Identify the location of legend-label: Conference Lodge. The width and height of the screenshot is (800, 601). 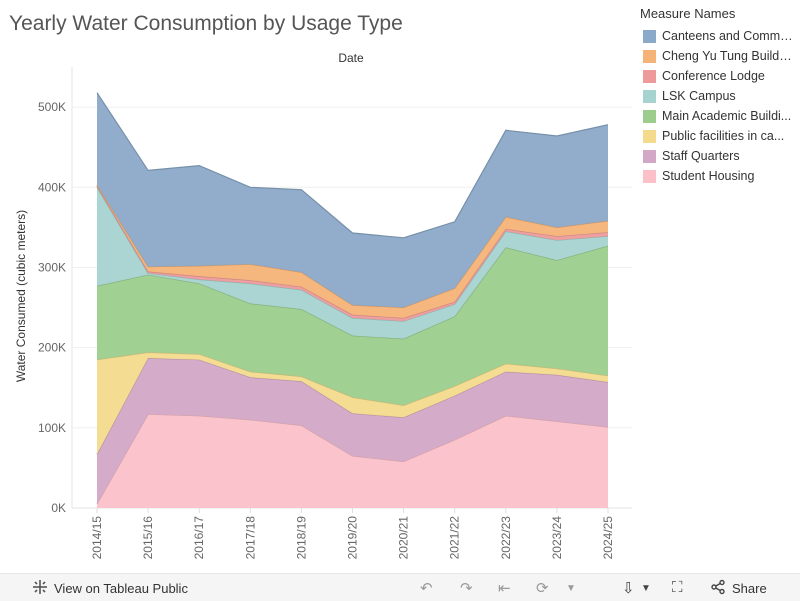
(713, 76).